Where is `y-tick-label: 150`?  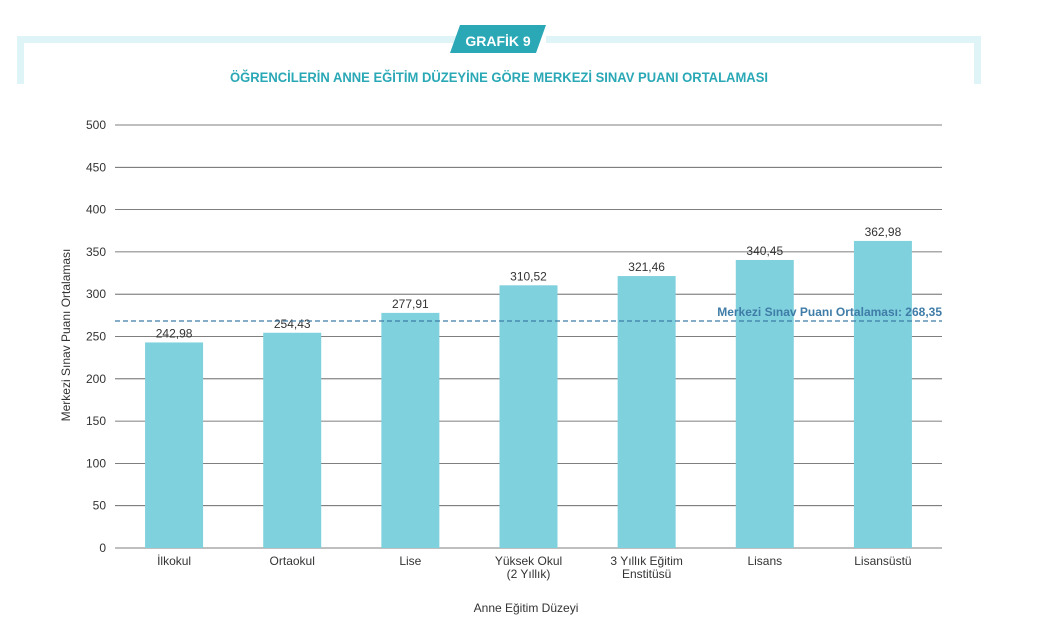
y-tick-label: 150 is located at coordinates (96, 421).